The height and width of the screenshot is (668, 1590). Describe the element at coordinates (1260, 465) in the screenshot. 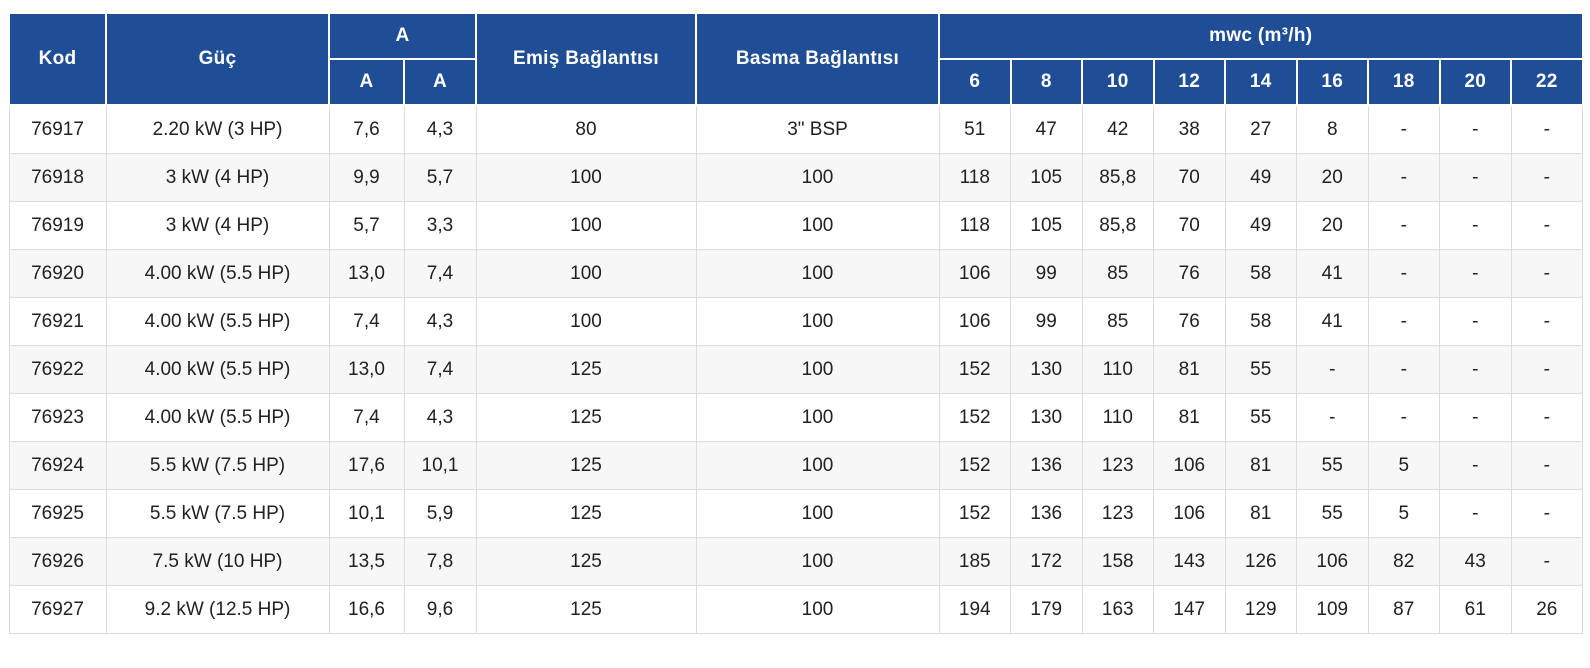

I see `cell-mwc-14: 81` at that location.